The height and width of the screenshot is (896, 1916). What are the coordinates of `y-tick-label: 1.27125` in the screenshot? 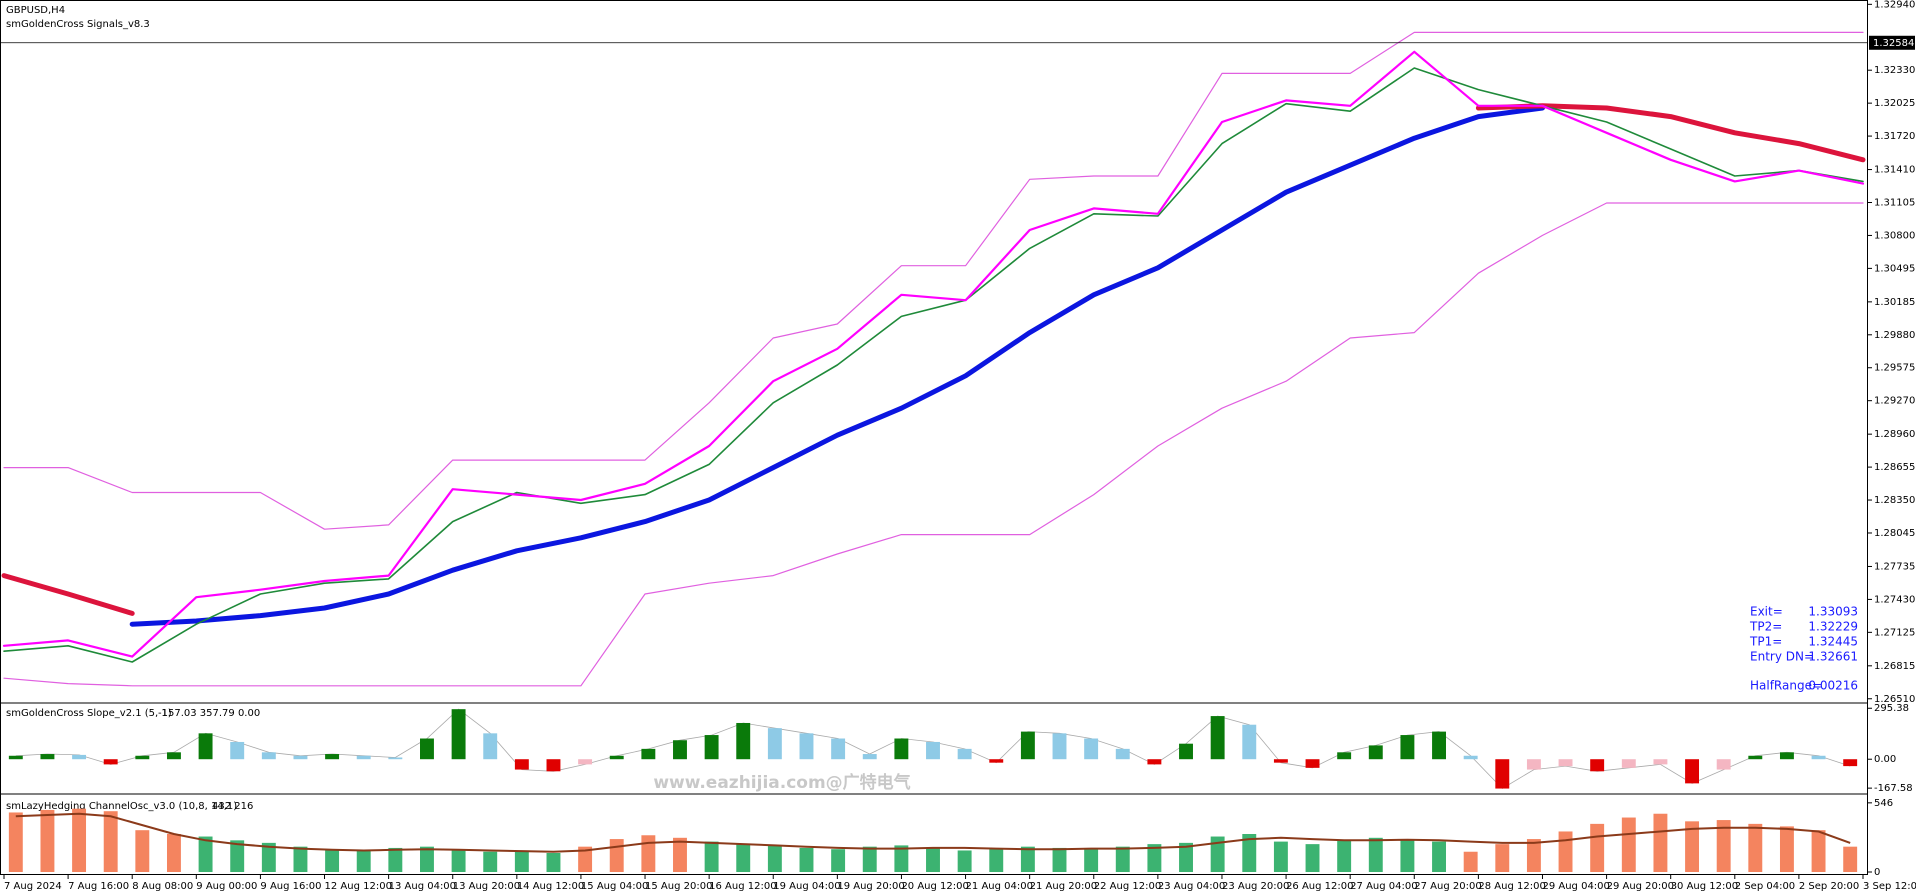 It's located at (1894, 632).